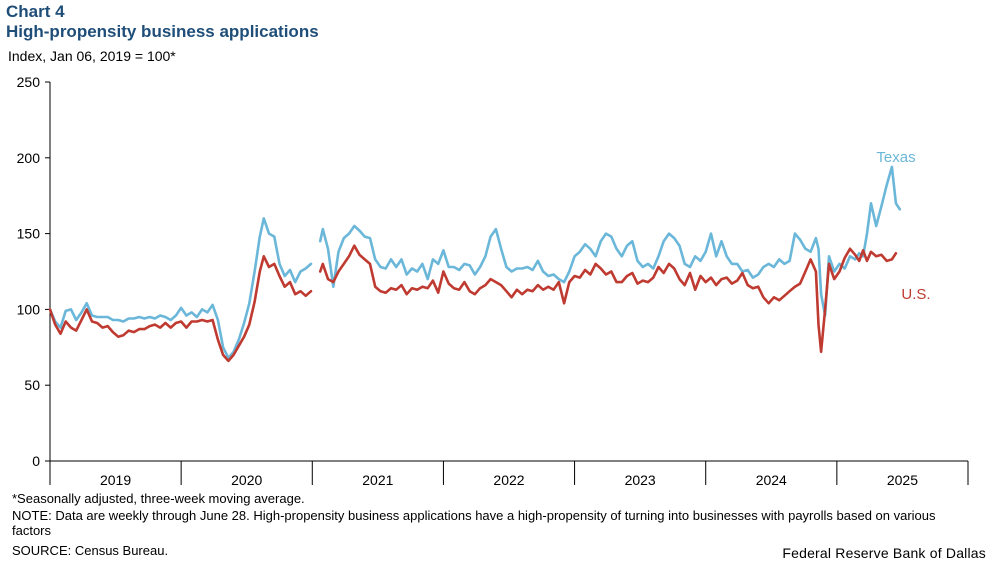 The height and width of the screenshot is (564, 996). Describe the element at coordinates (92, 56) in the screenshot. I see `y-axis-unit-label: Index, Jan 06, 2019 = 100*` at that location.